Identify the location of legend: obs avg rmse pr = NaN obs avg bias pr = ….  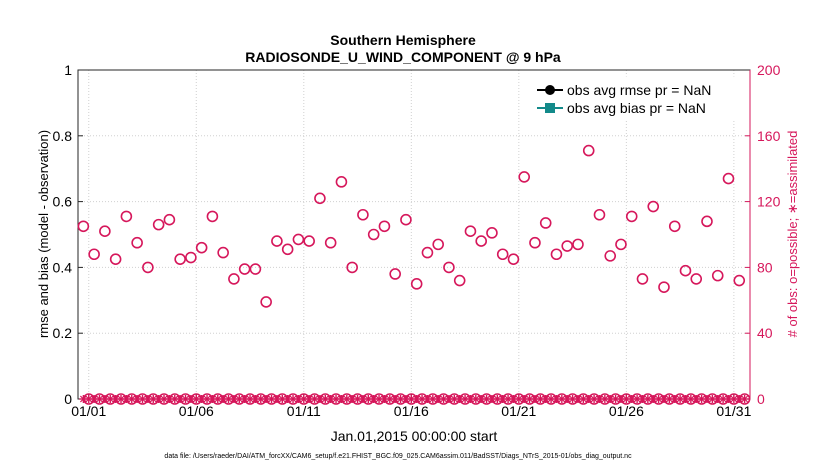
(637, 98).